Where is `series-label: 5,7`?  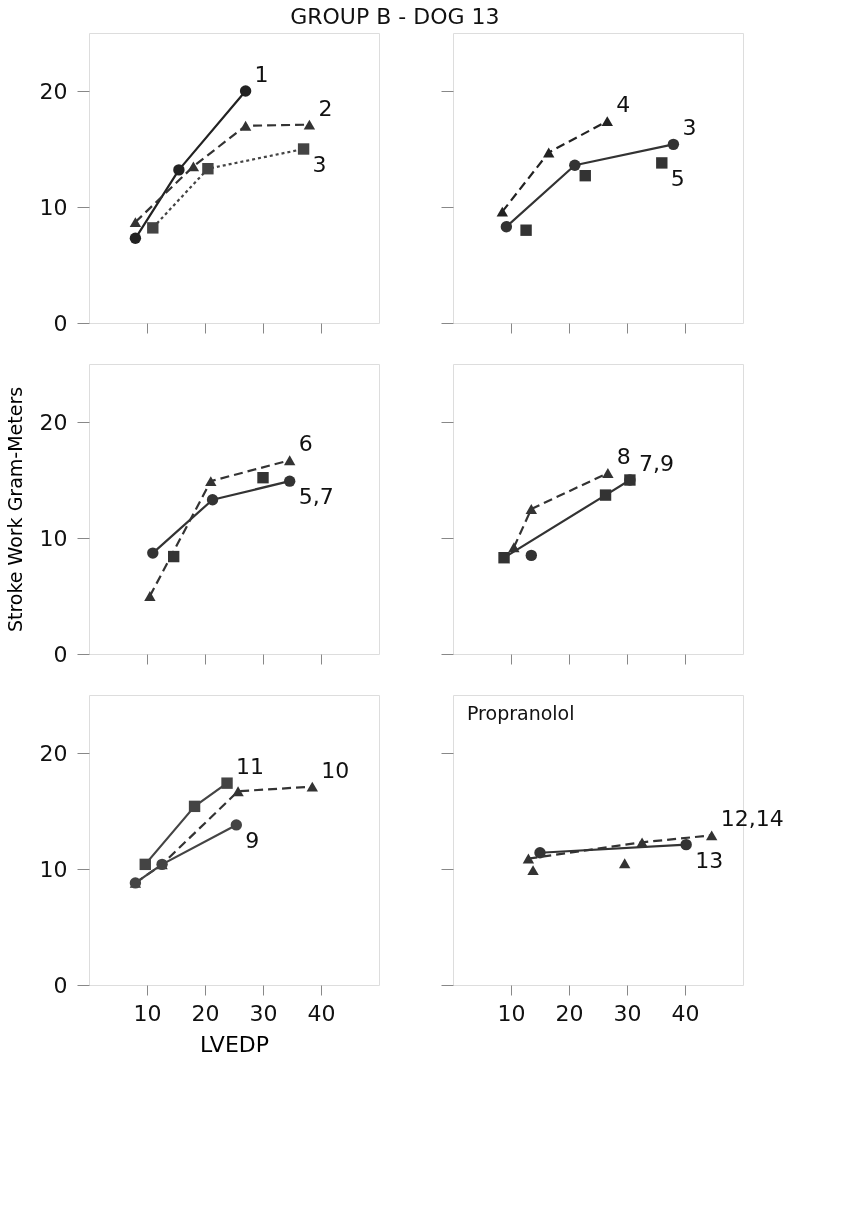 series-label: 5,7 is located at coordinates (316, 497).